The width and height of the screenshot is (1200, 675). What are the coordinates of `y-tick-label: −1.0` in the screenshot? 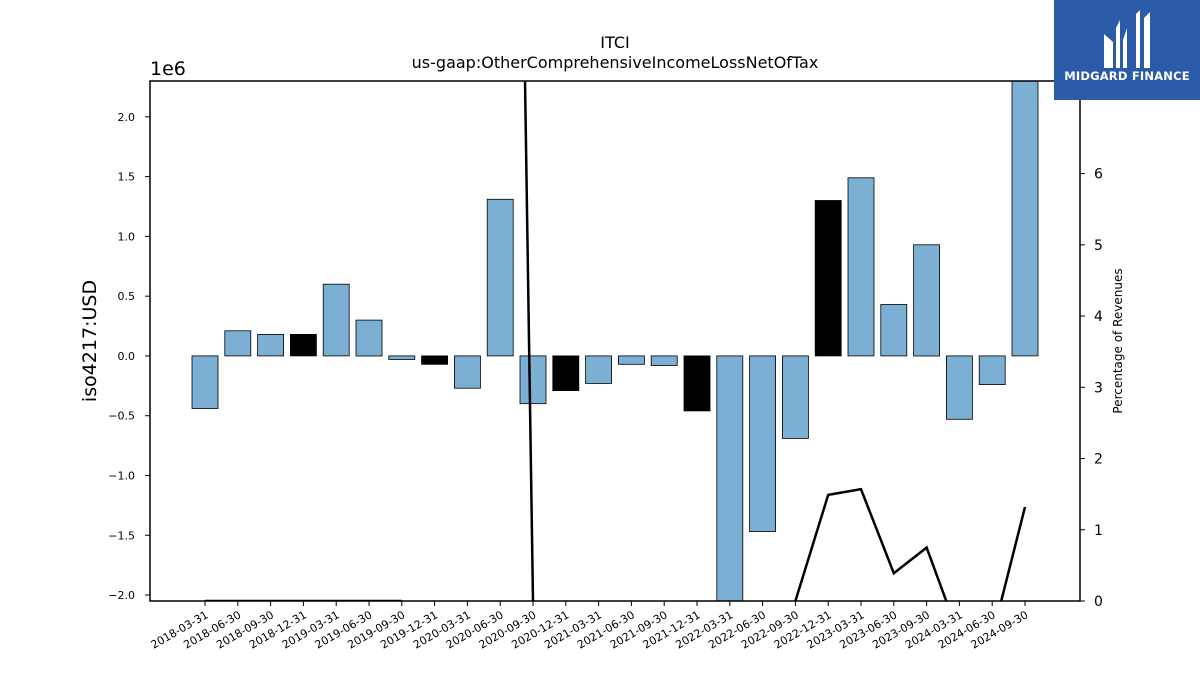 It's located at (121, 475).